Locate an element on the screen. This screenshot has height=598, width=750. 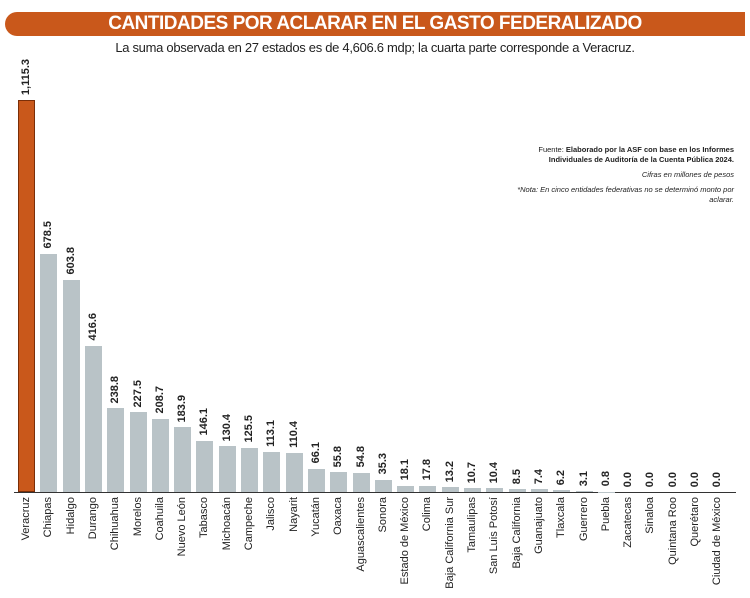
value-label: 183.9 is located at coordinates (182, 408).